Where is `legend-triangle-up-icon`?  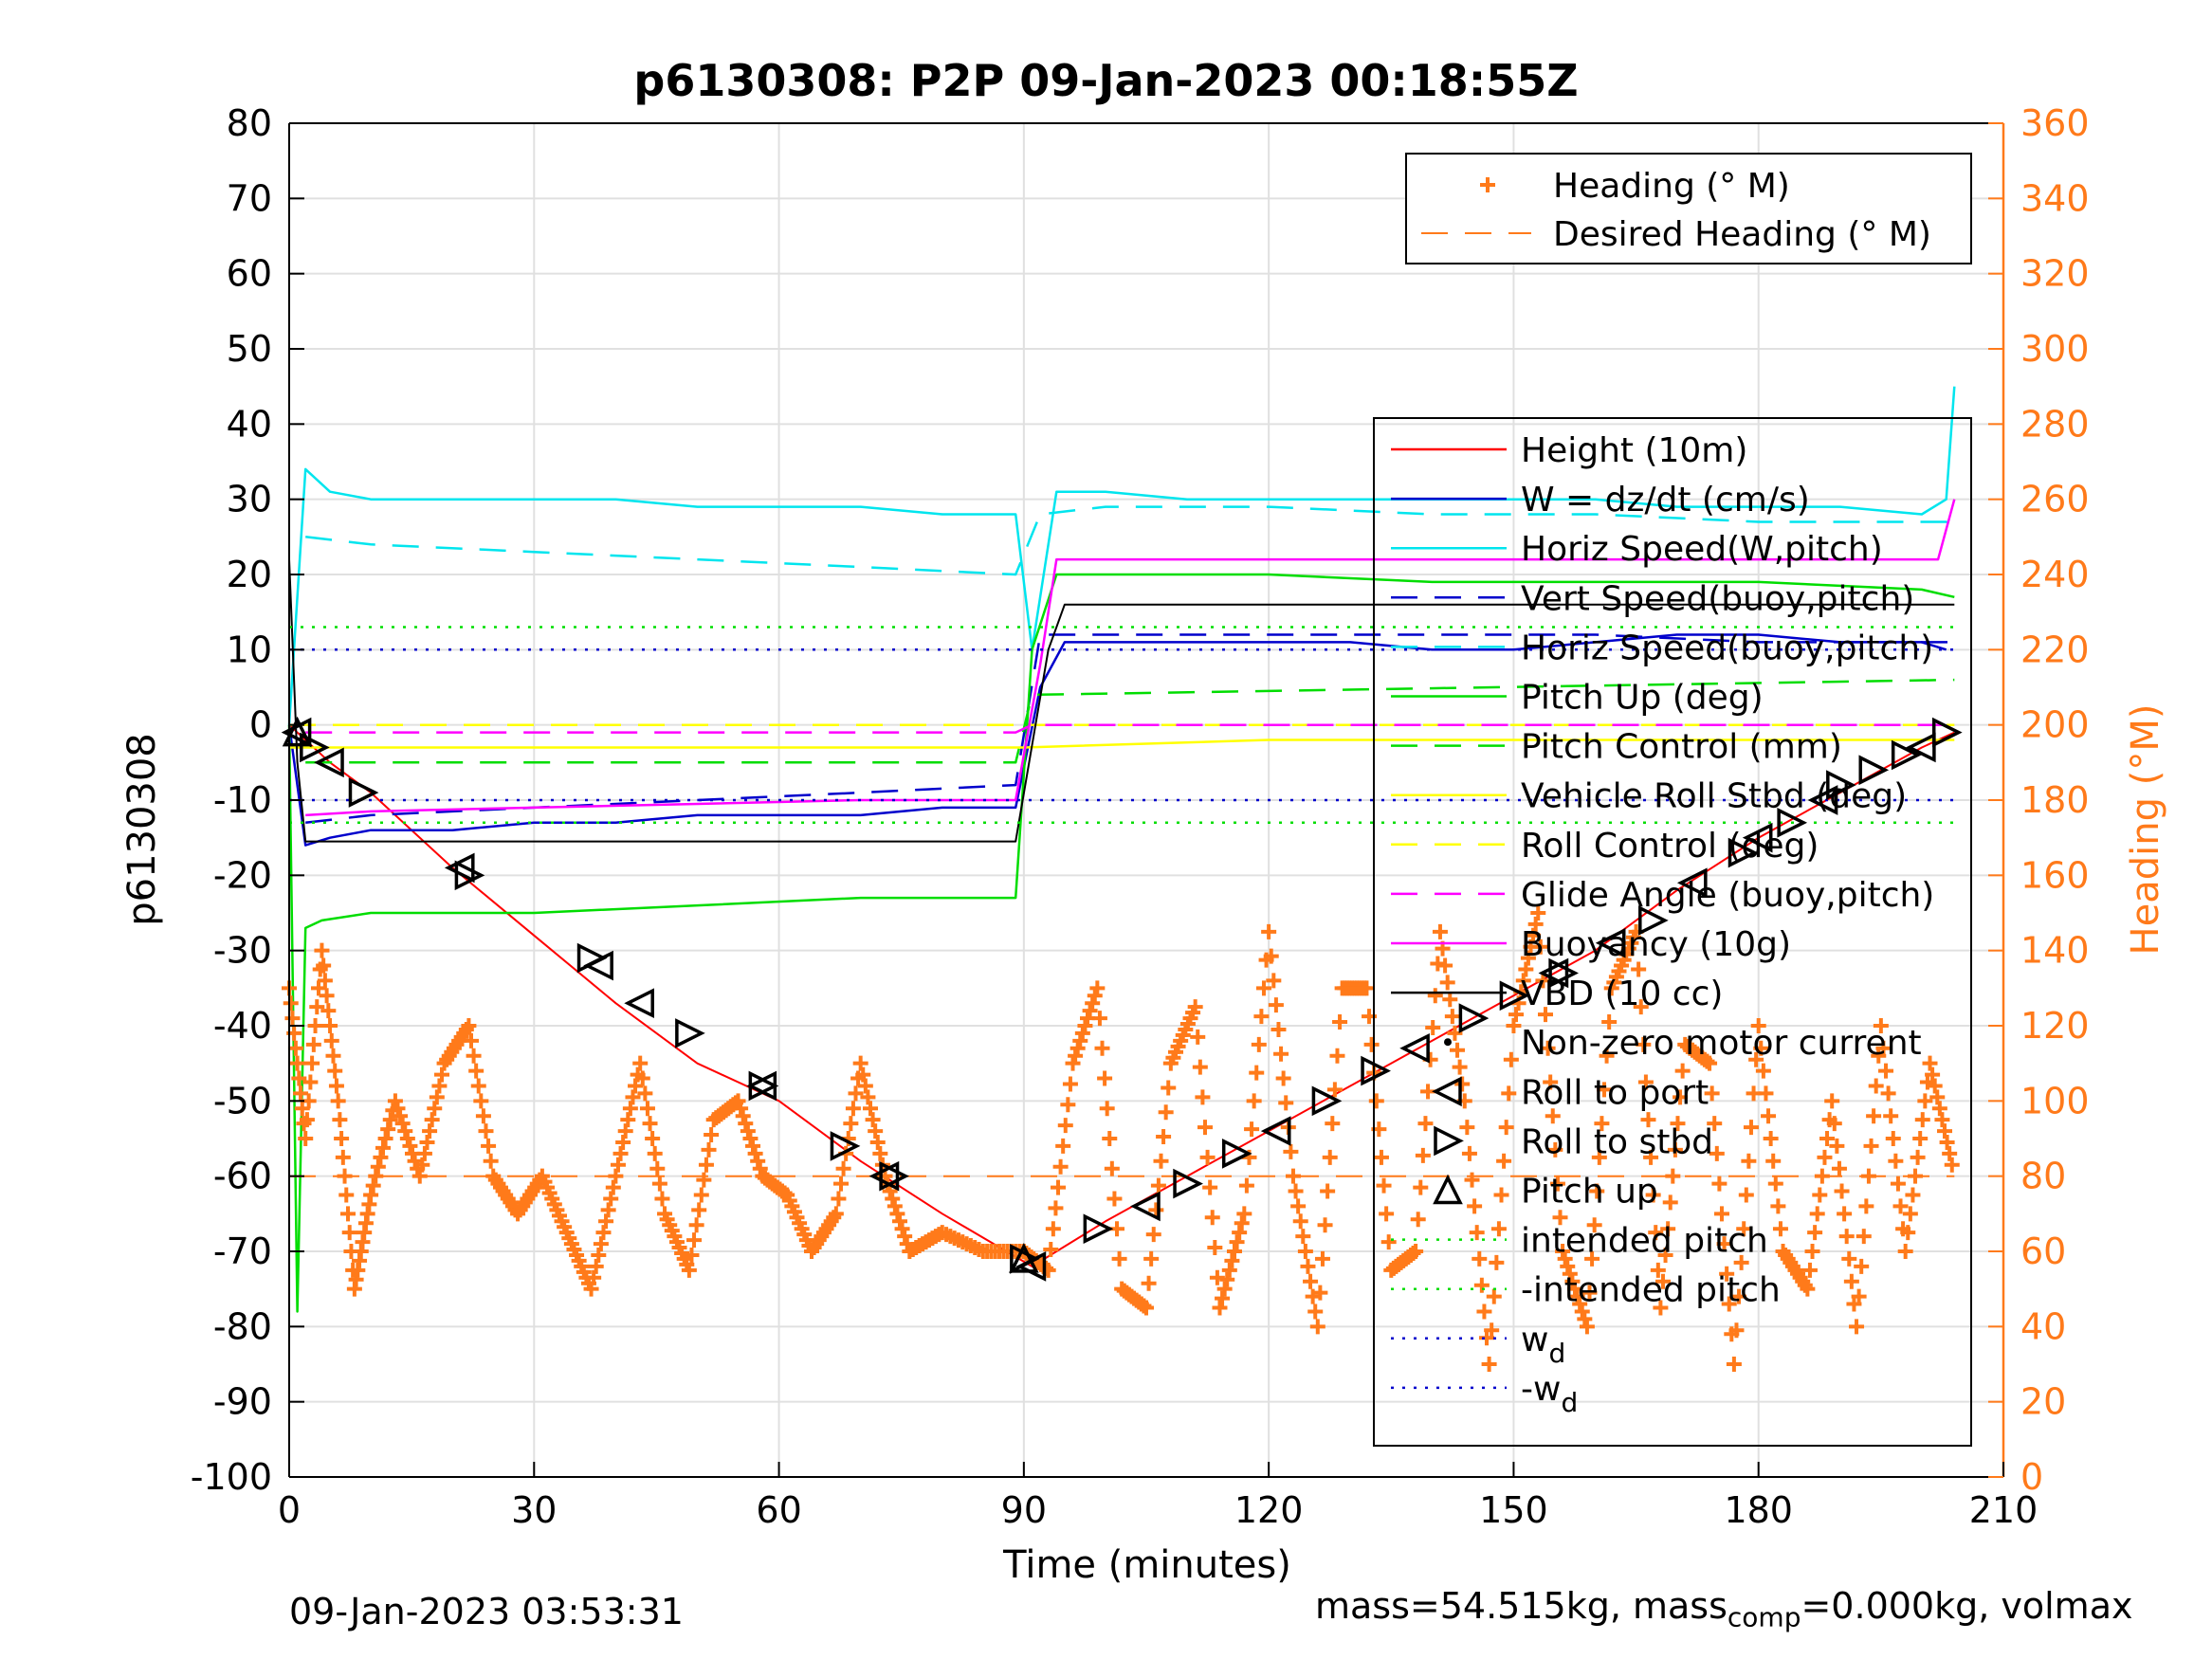
legend-triangle-up-icon is located at coordinates (1448, 1189).